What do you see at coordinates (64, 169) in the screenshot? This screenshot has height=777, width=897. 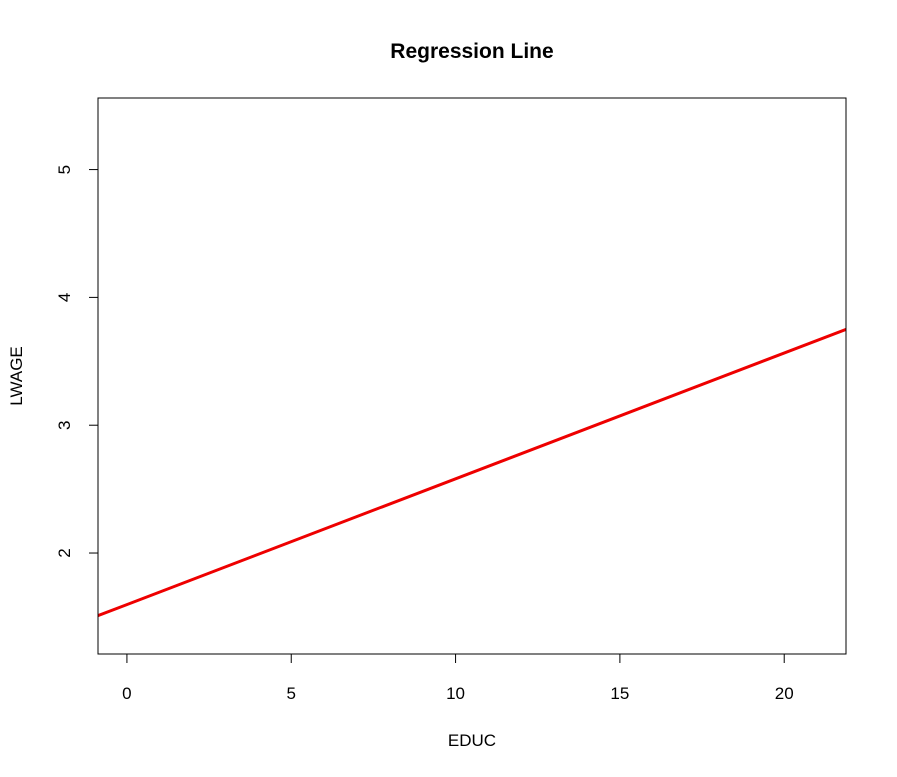 I see `y-tick-label: 5` at bounding box center [64, 169].